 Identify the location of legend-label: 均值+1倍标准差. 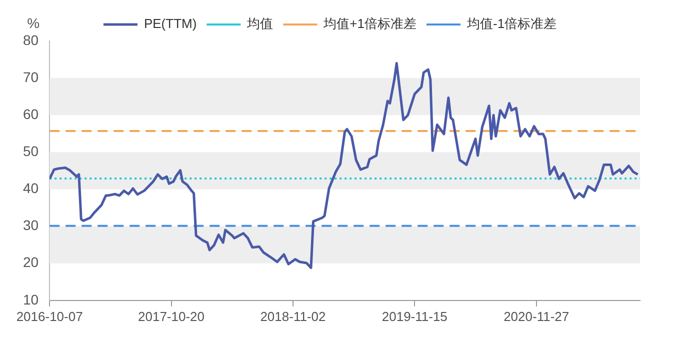
(369, 24).